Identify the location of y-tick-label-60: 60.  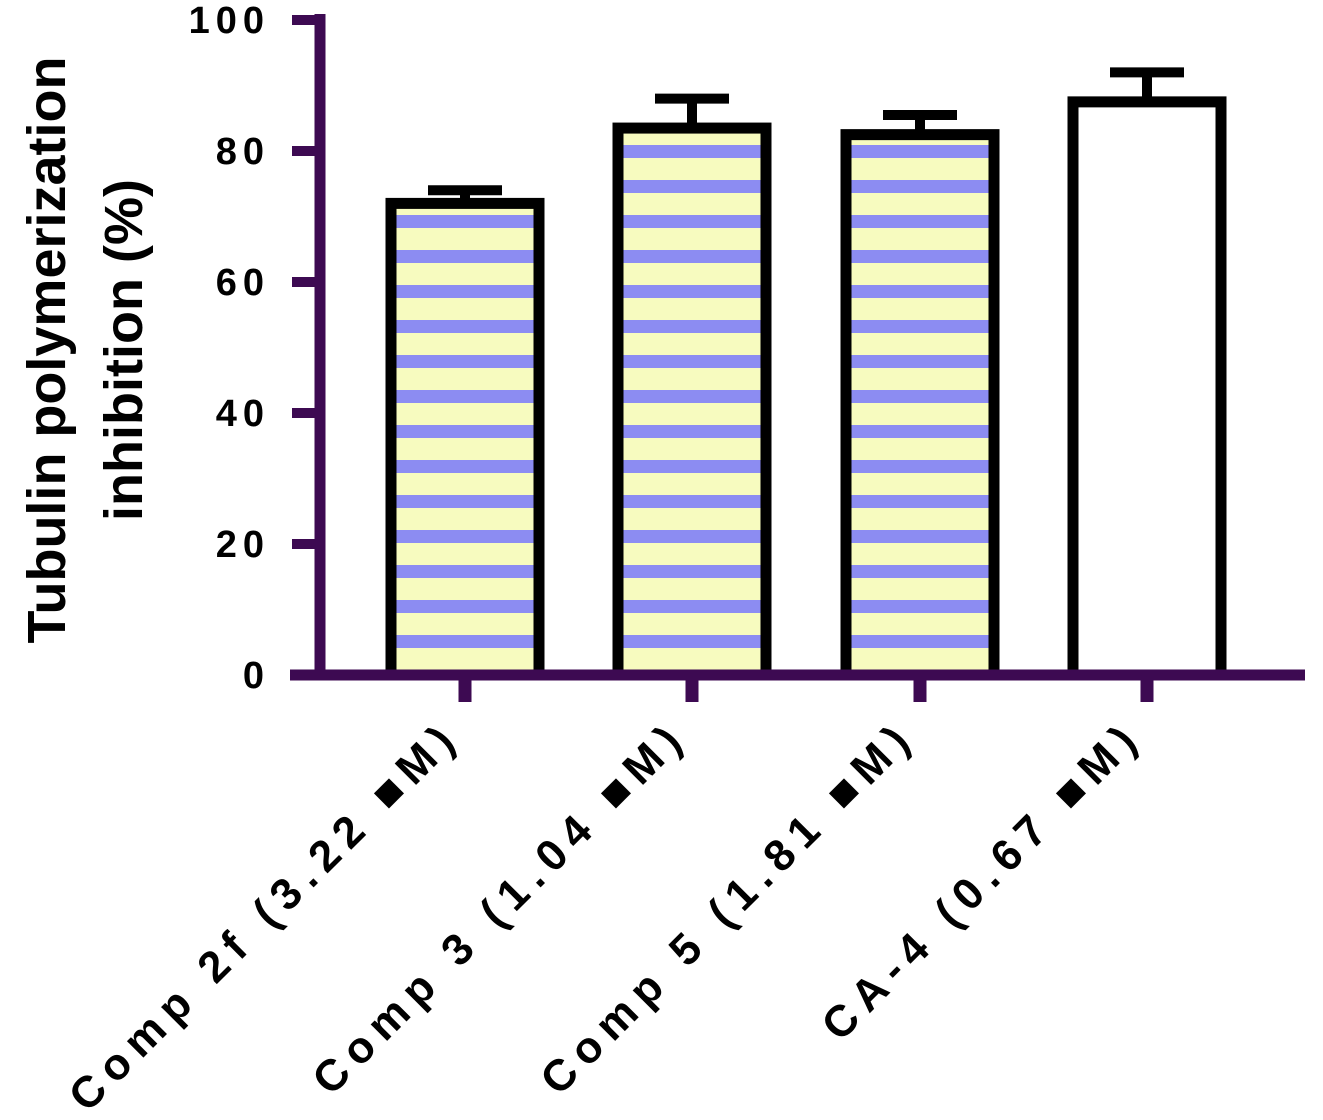
(243, 283).